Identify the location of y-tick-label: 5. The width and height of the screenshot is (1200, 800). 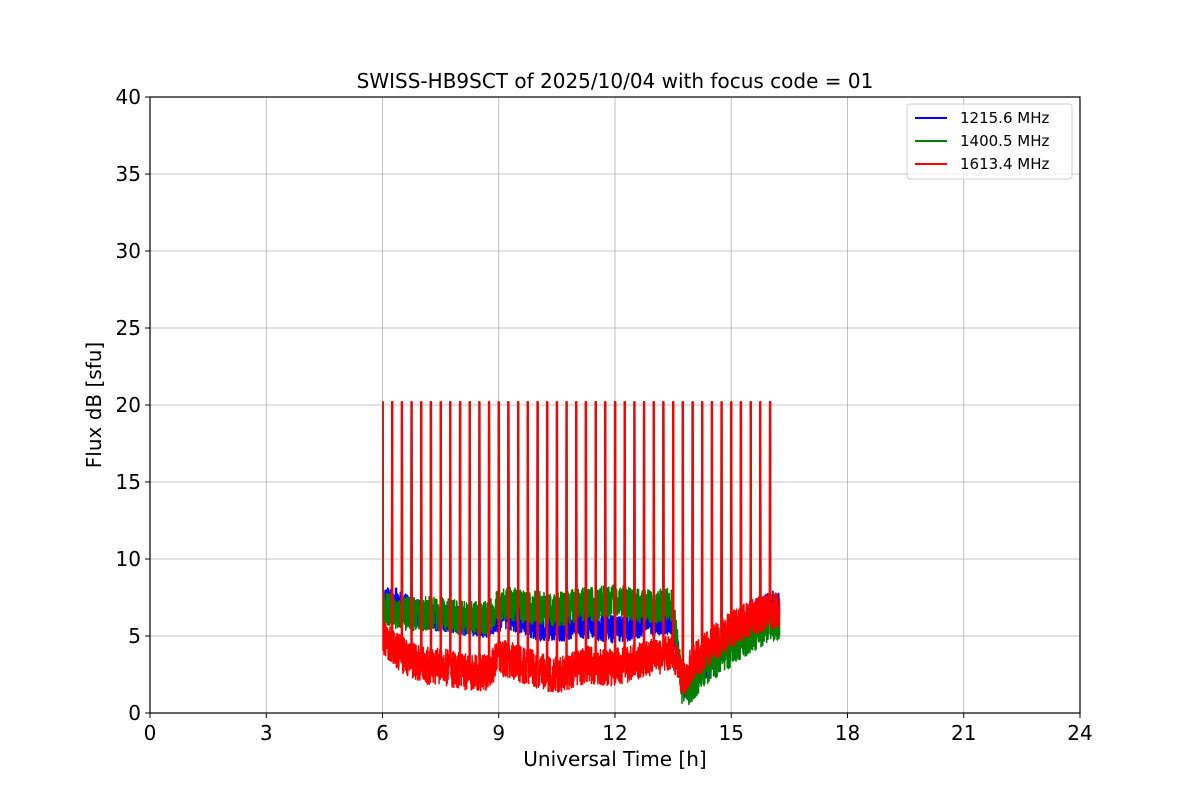
(134, 636).